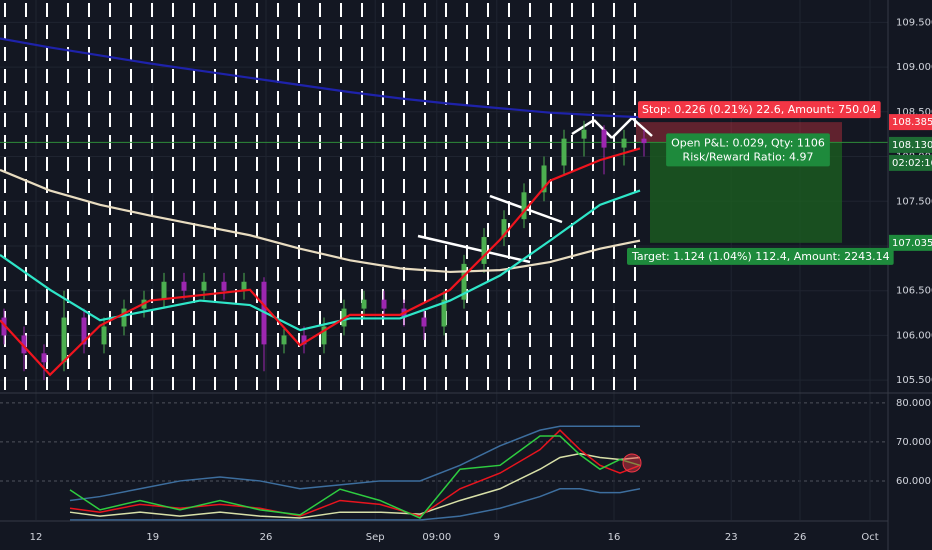 Image resolution: width=932 pixels, height=550 pixels. Describe the element at coordinates (632, 463) in the screenshot. I see `annotation-circle` at that location.